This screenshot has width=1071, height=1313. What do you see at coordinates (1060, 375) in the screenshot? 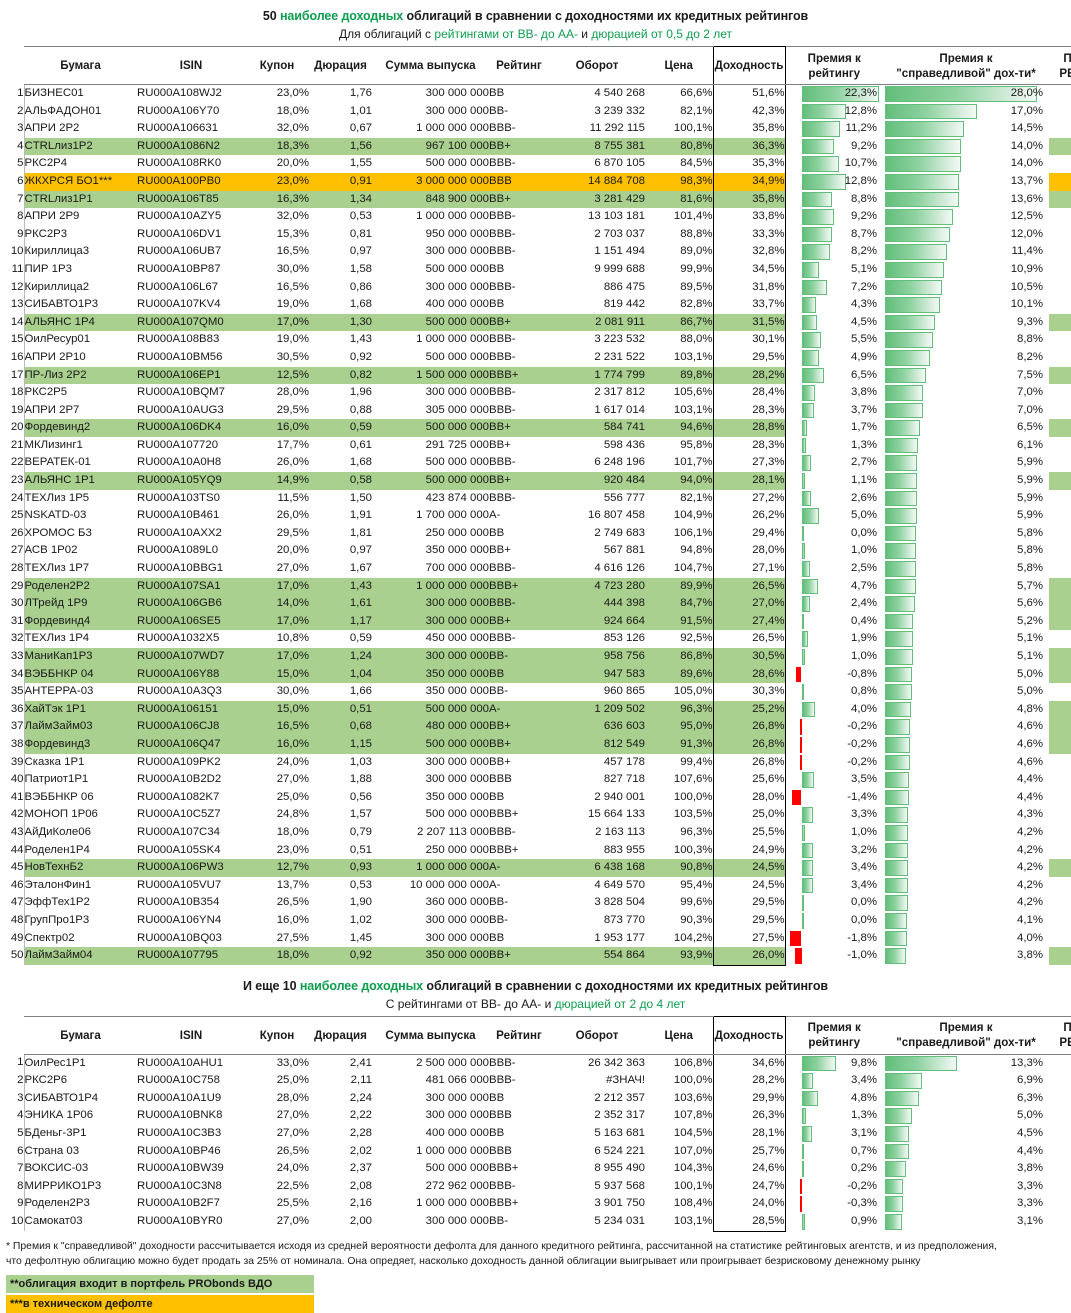
I see `premium-repo-value: 8,4%` at bounding box center [1060, 375].